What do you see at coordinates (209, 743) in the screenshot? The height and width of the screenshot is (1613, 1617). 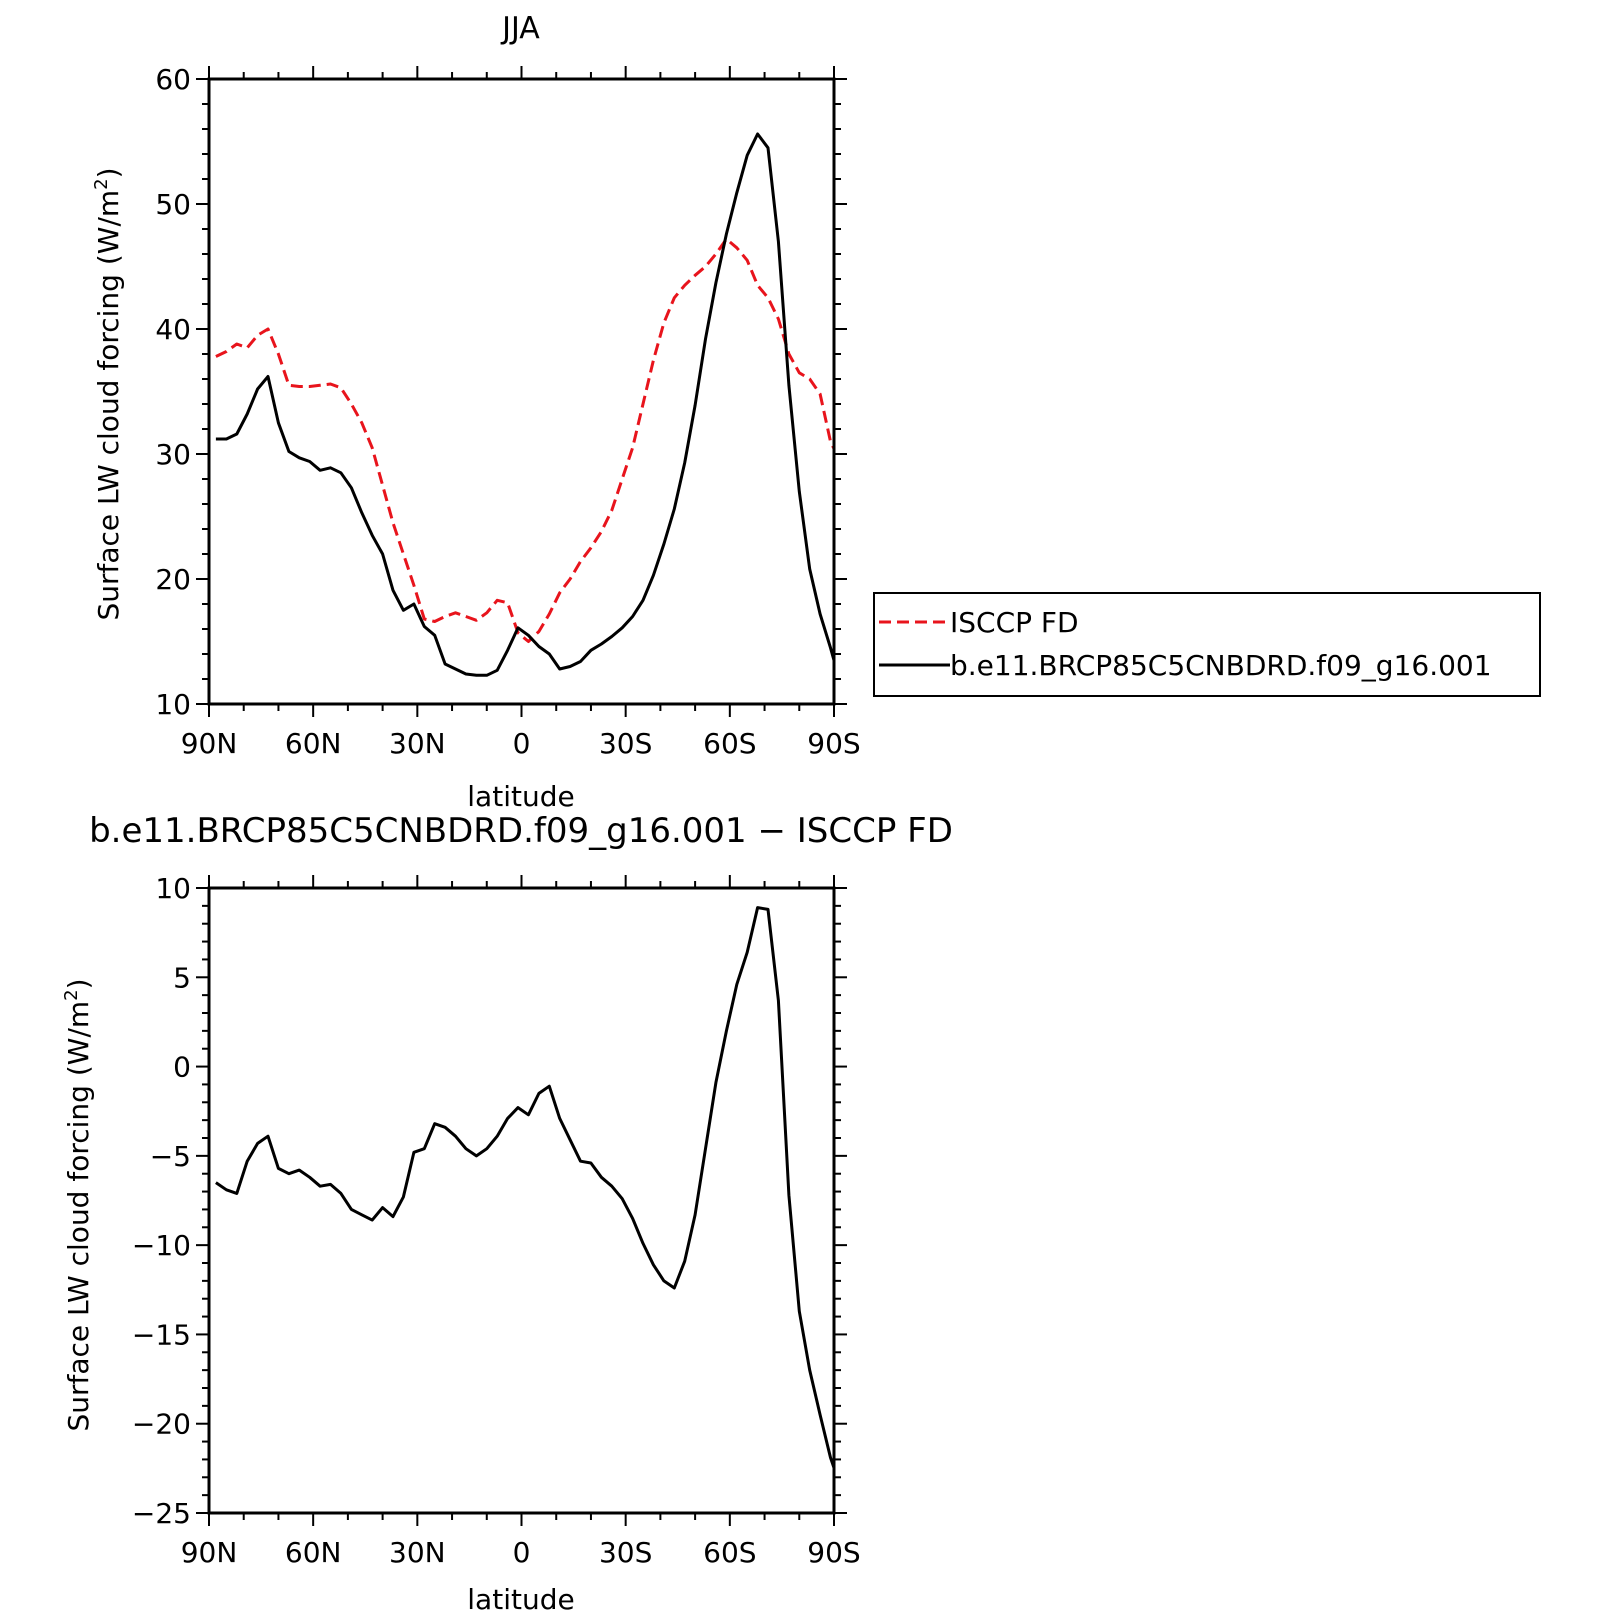 I see `top-x-tick-label: 90N` at bounding box center [209, 743].